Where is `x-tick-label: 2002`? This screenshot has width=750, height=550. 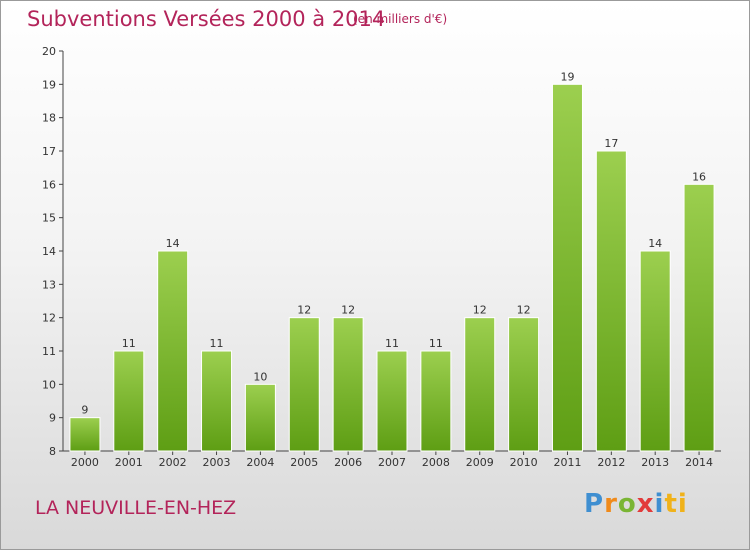 x-tick-label: 2002 is located at coordinates (173, 462).